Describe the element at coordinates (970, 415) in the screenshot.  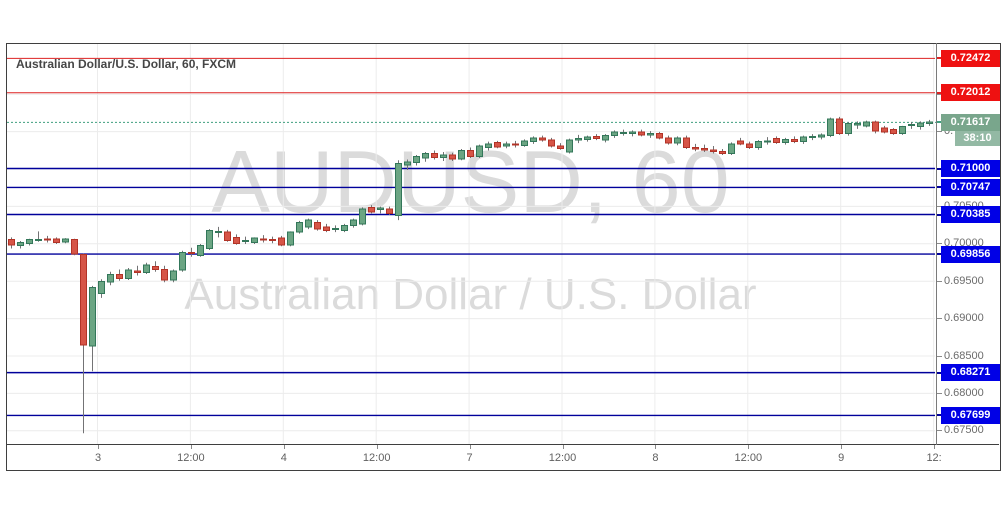
I see `blue-price-level-badge: 0.67699` at that location.